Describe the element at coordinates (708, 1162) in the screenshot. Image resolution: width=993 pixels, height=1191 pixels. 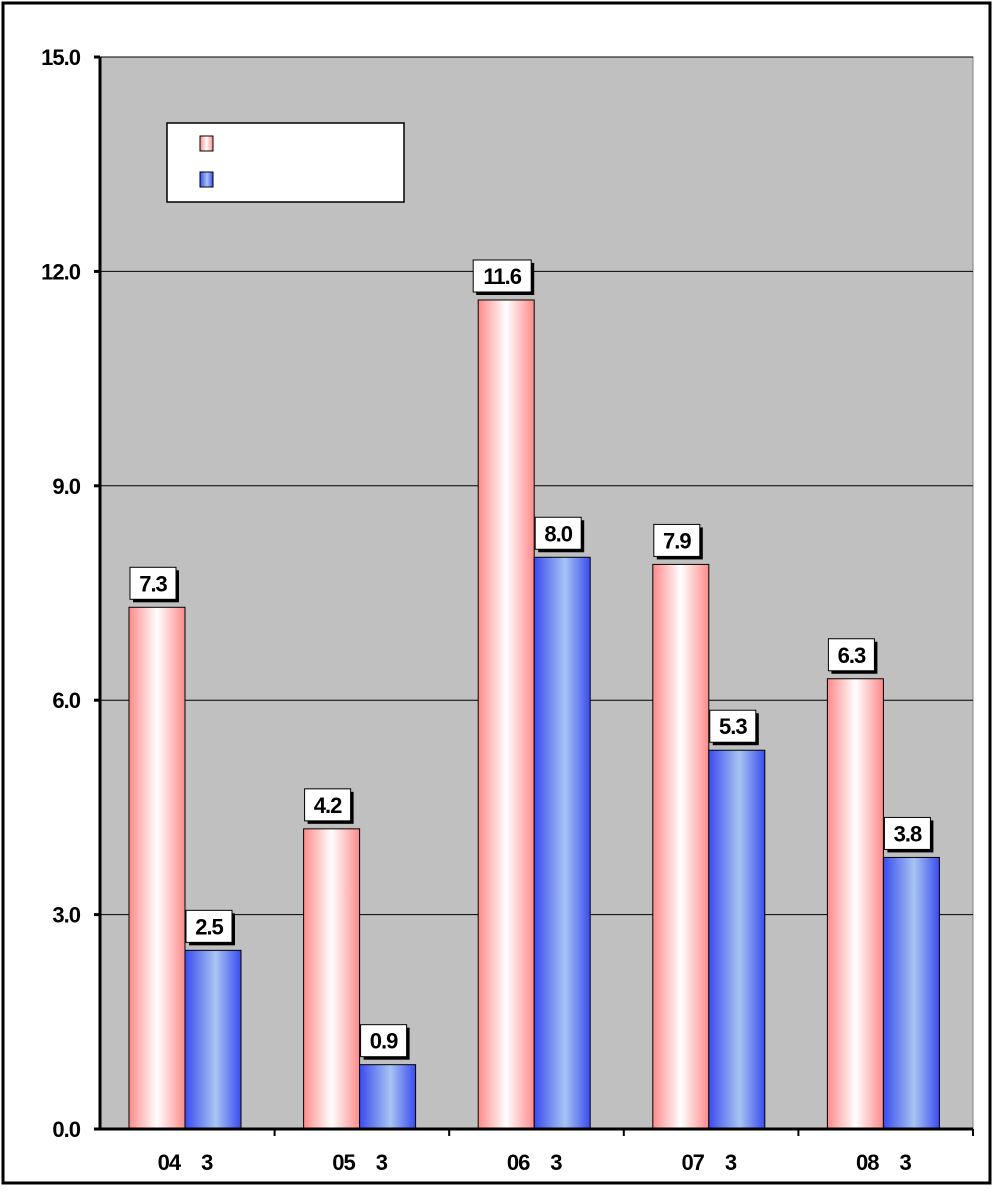
I see `x-tick-label: 07 3` at that location.